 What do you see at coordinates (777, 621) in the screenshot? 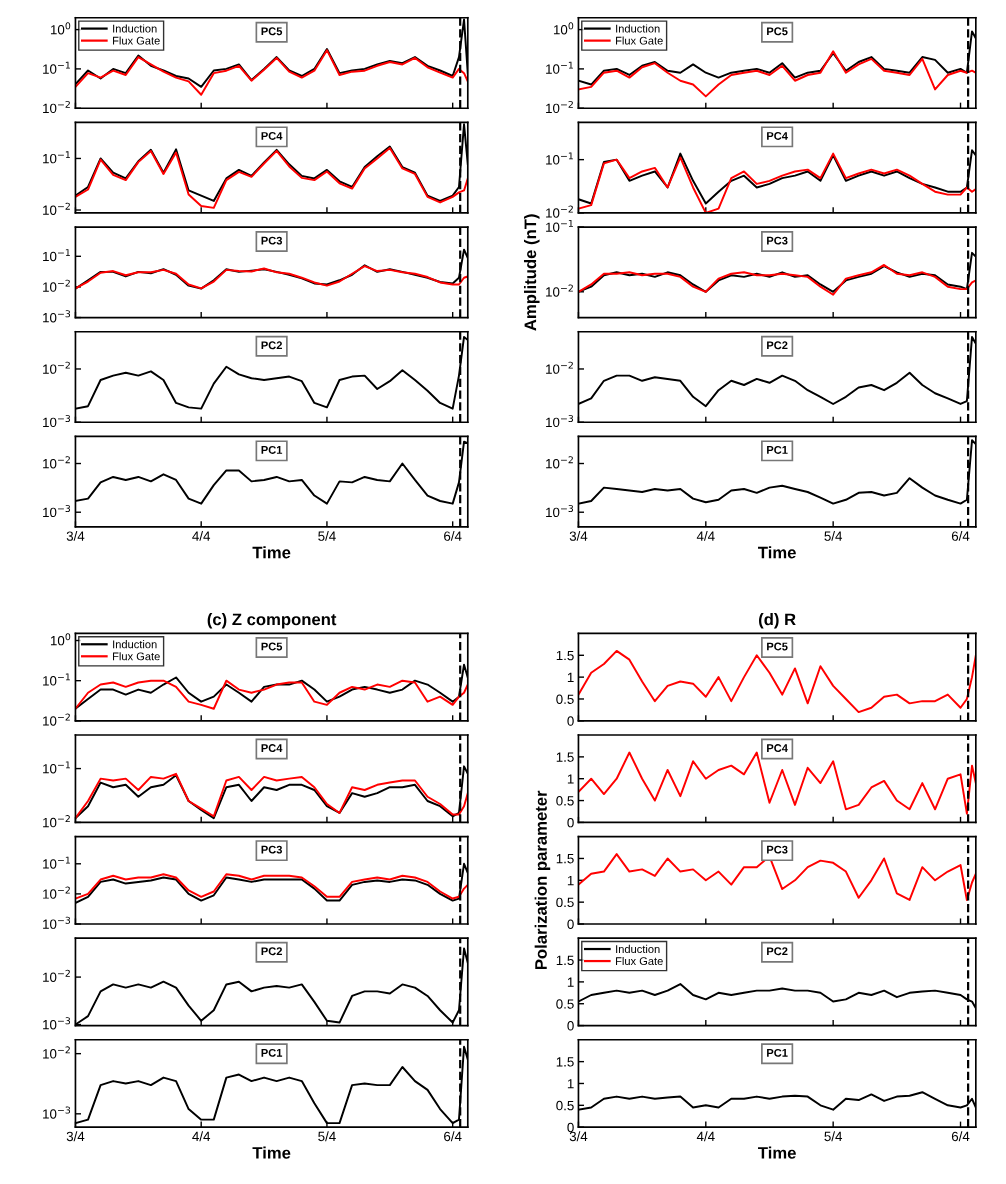
I see `chart-title: (d) R` at bounding box center [777, 621].